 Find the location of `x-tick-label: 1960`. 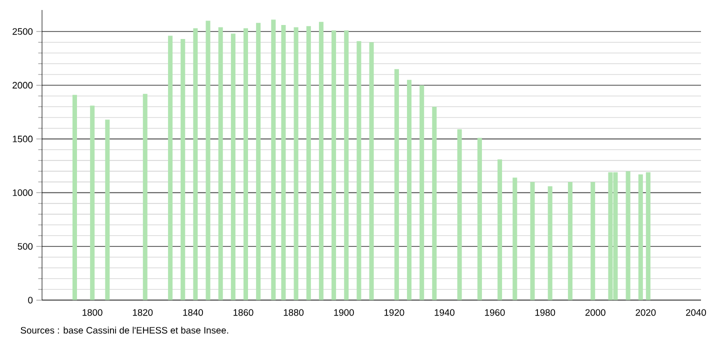

x-tick-label: 1960 is located at coordinates (495, 312).